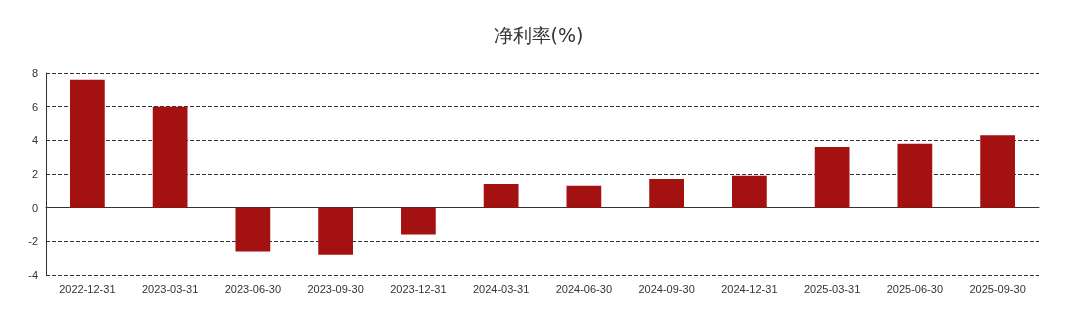 Image resolution: width=1077 pixels, height=321 pixels. Describe the element at coordinates (749, 288) in the screenshot. I see `x-tick-label: 2024-12-31` at that location.